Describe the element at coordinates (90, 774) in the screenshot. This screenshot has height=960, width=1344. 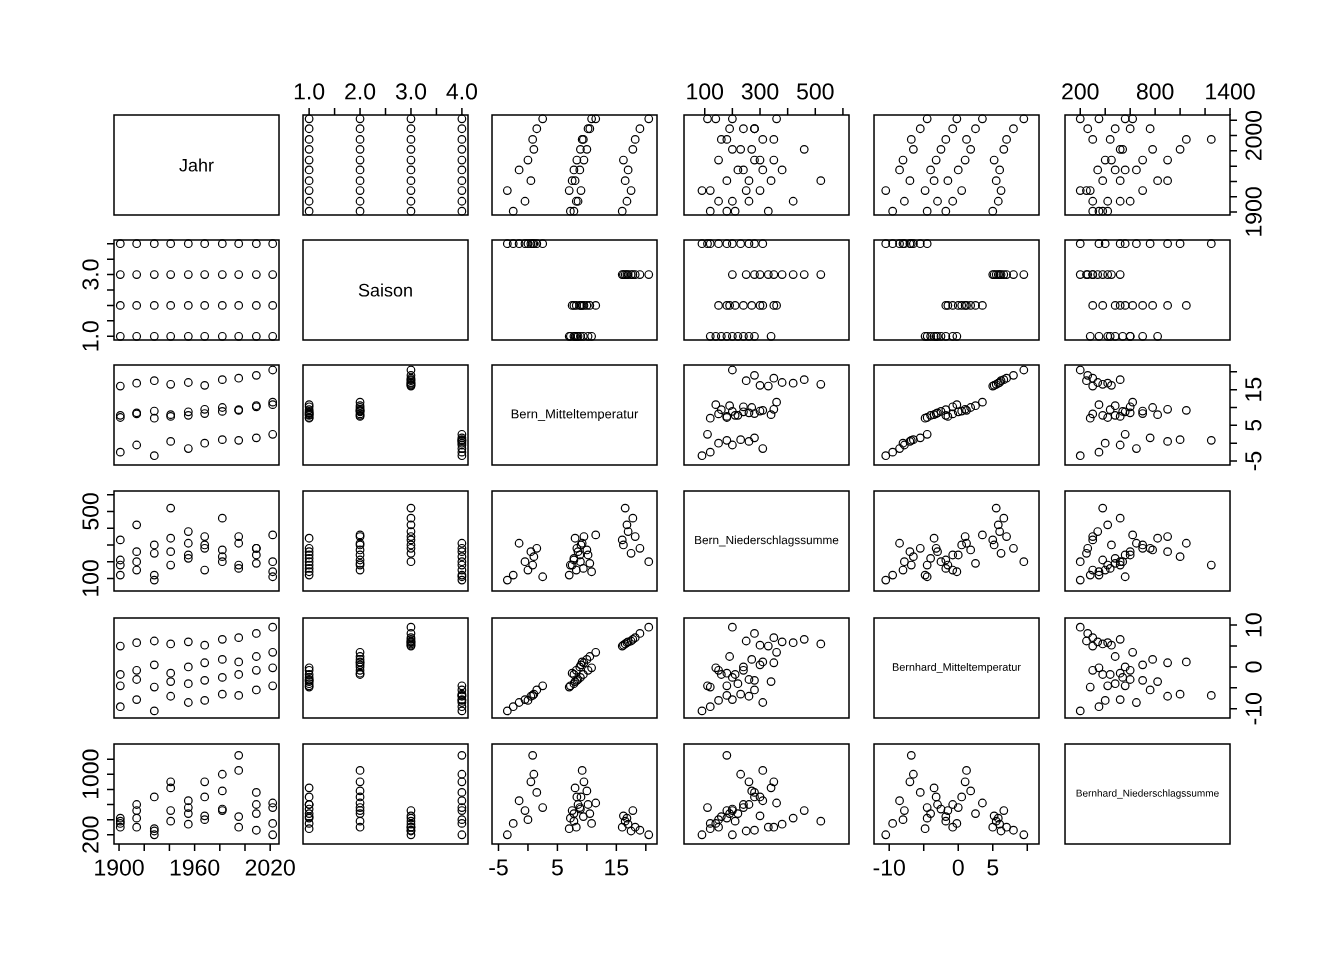
I see `y-tick-label: 1000` at that location.